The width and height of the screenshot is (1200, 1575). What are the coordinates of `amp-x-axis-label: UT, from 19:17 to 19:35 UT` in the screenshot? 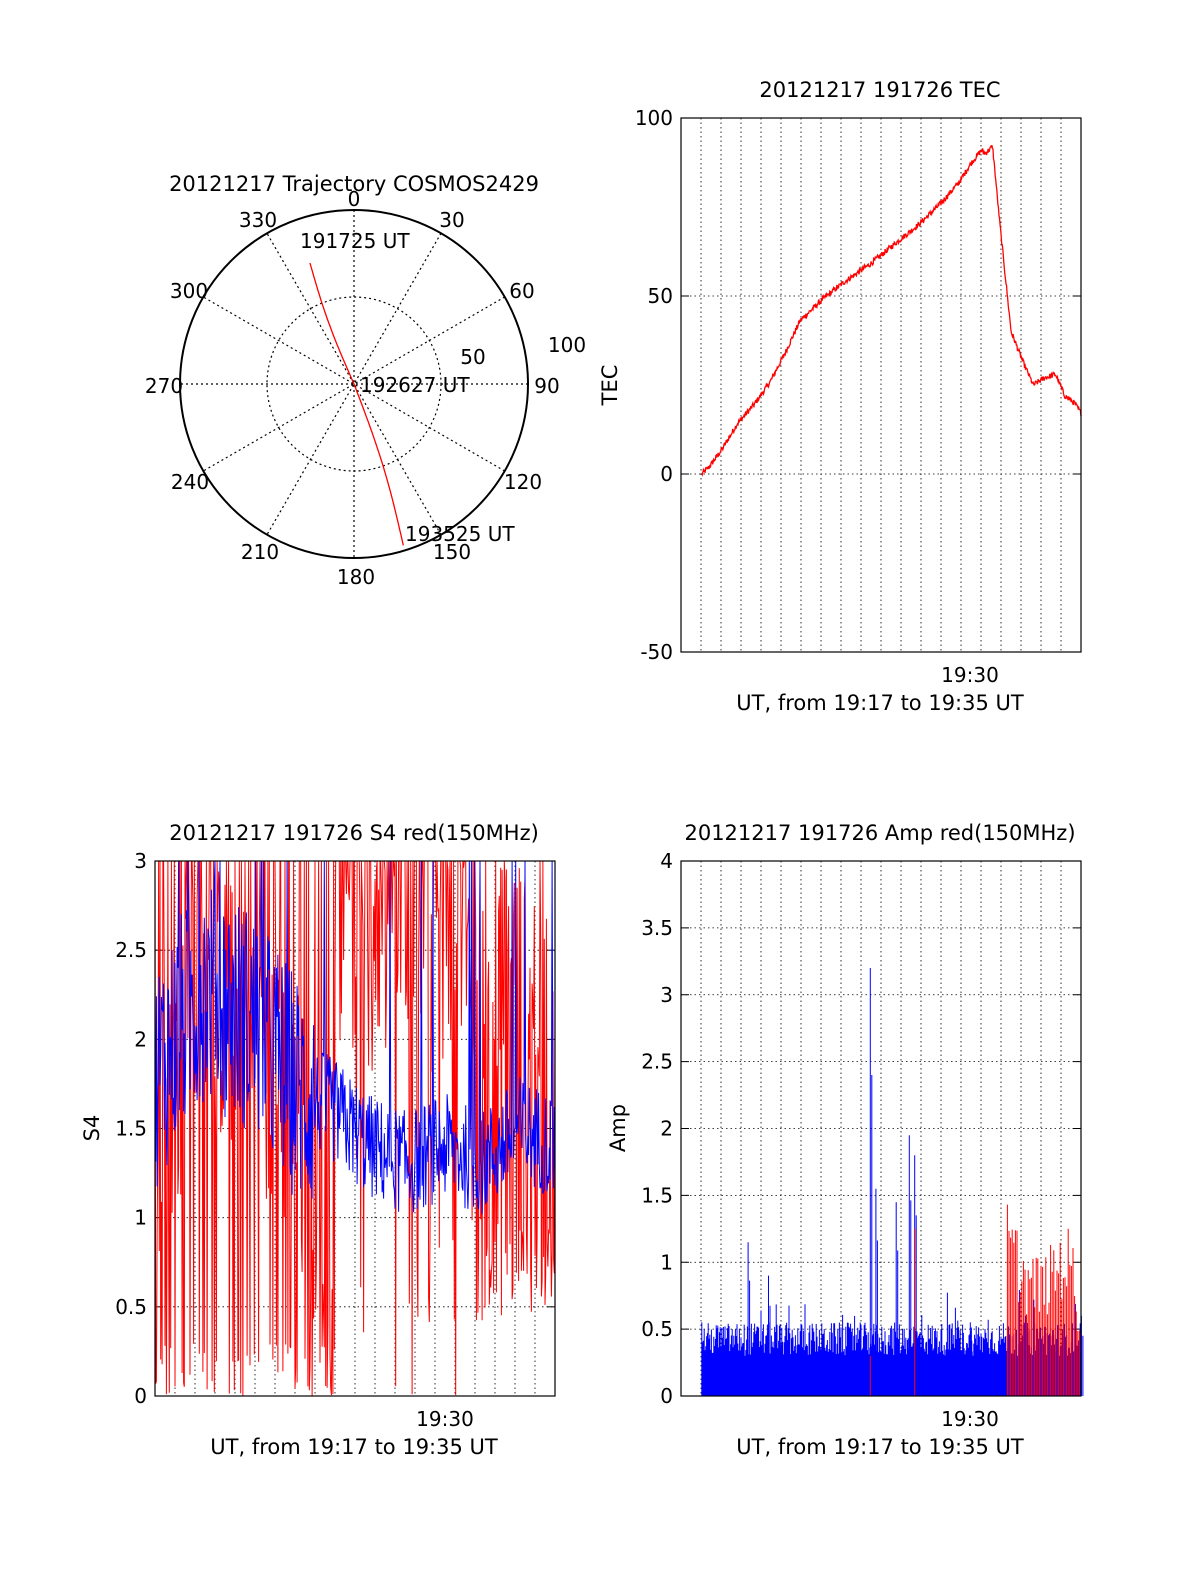 It's located at (880, 1447).